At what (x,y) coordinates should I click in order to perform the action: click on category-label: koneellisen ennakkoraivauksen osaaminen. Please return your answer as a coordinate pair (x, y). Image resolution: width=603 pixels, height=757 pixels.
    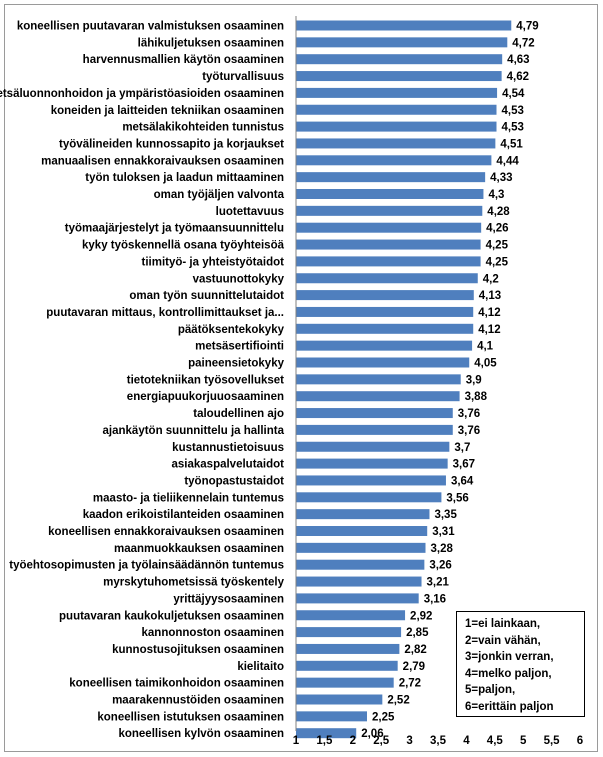
    Looking at the image, I should click on (166, 532).